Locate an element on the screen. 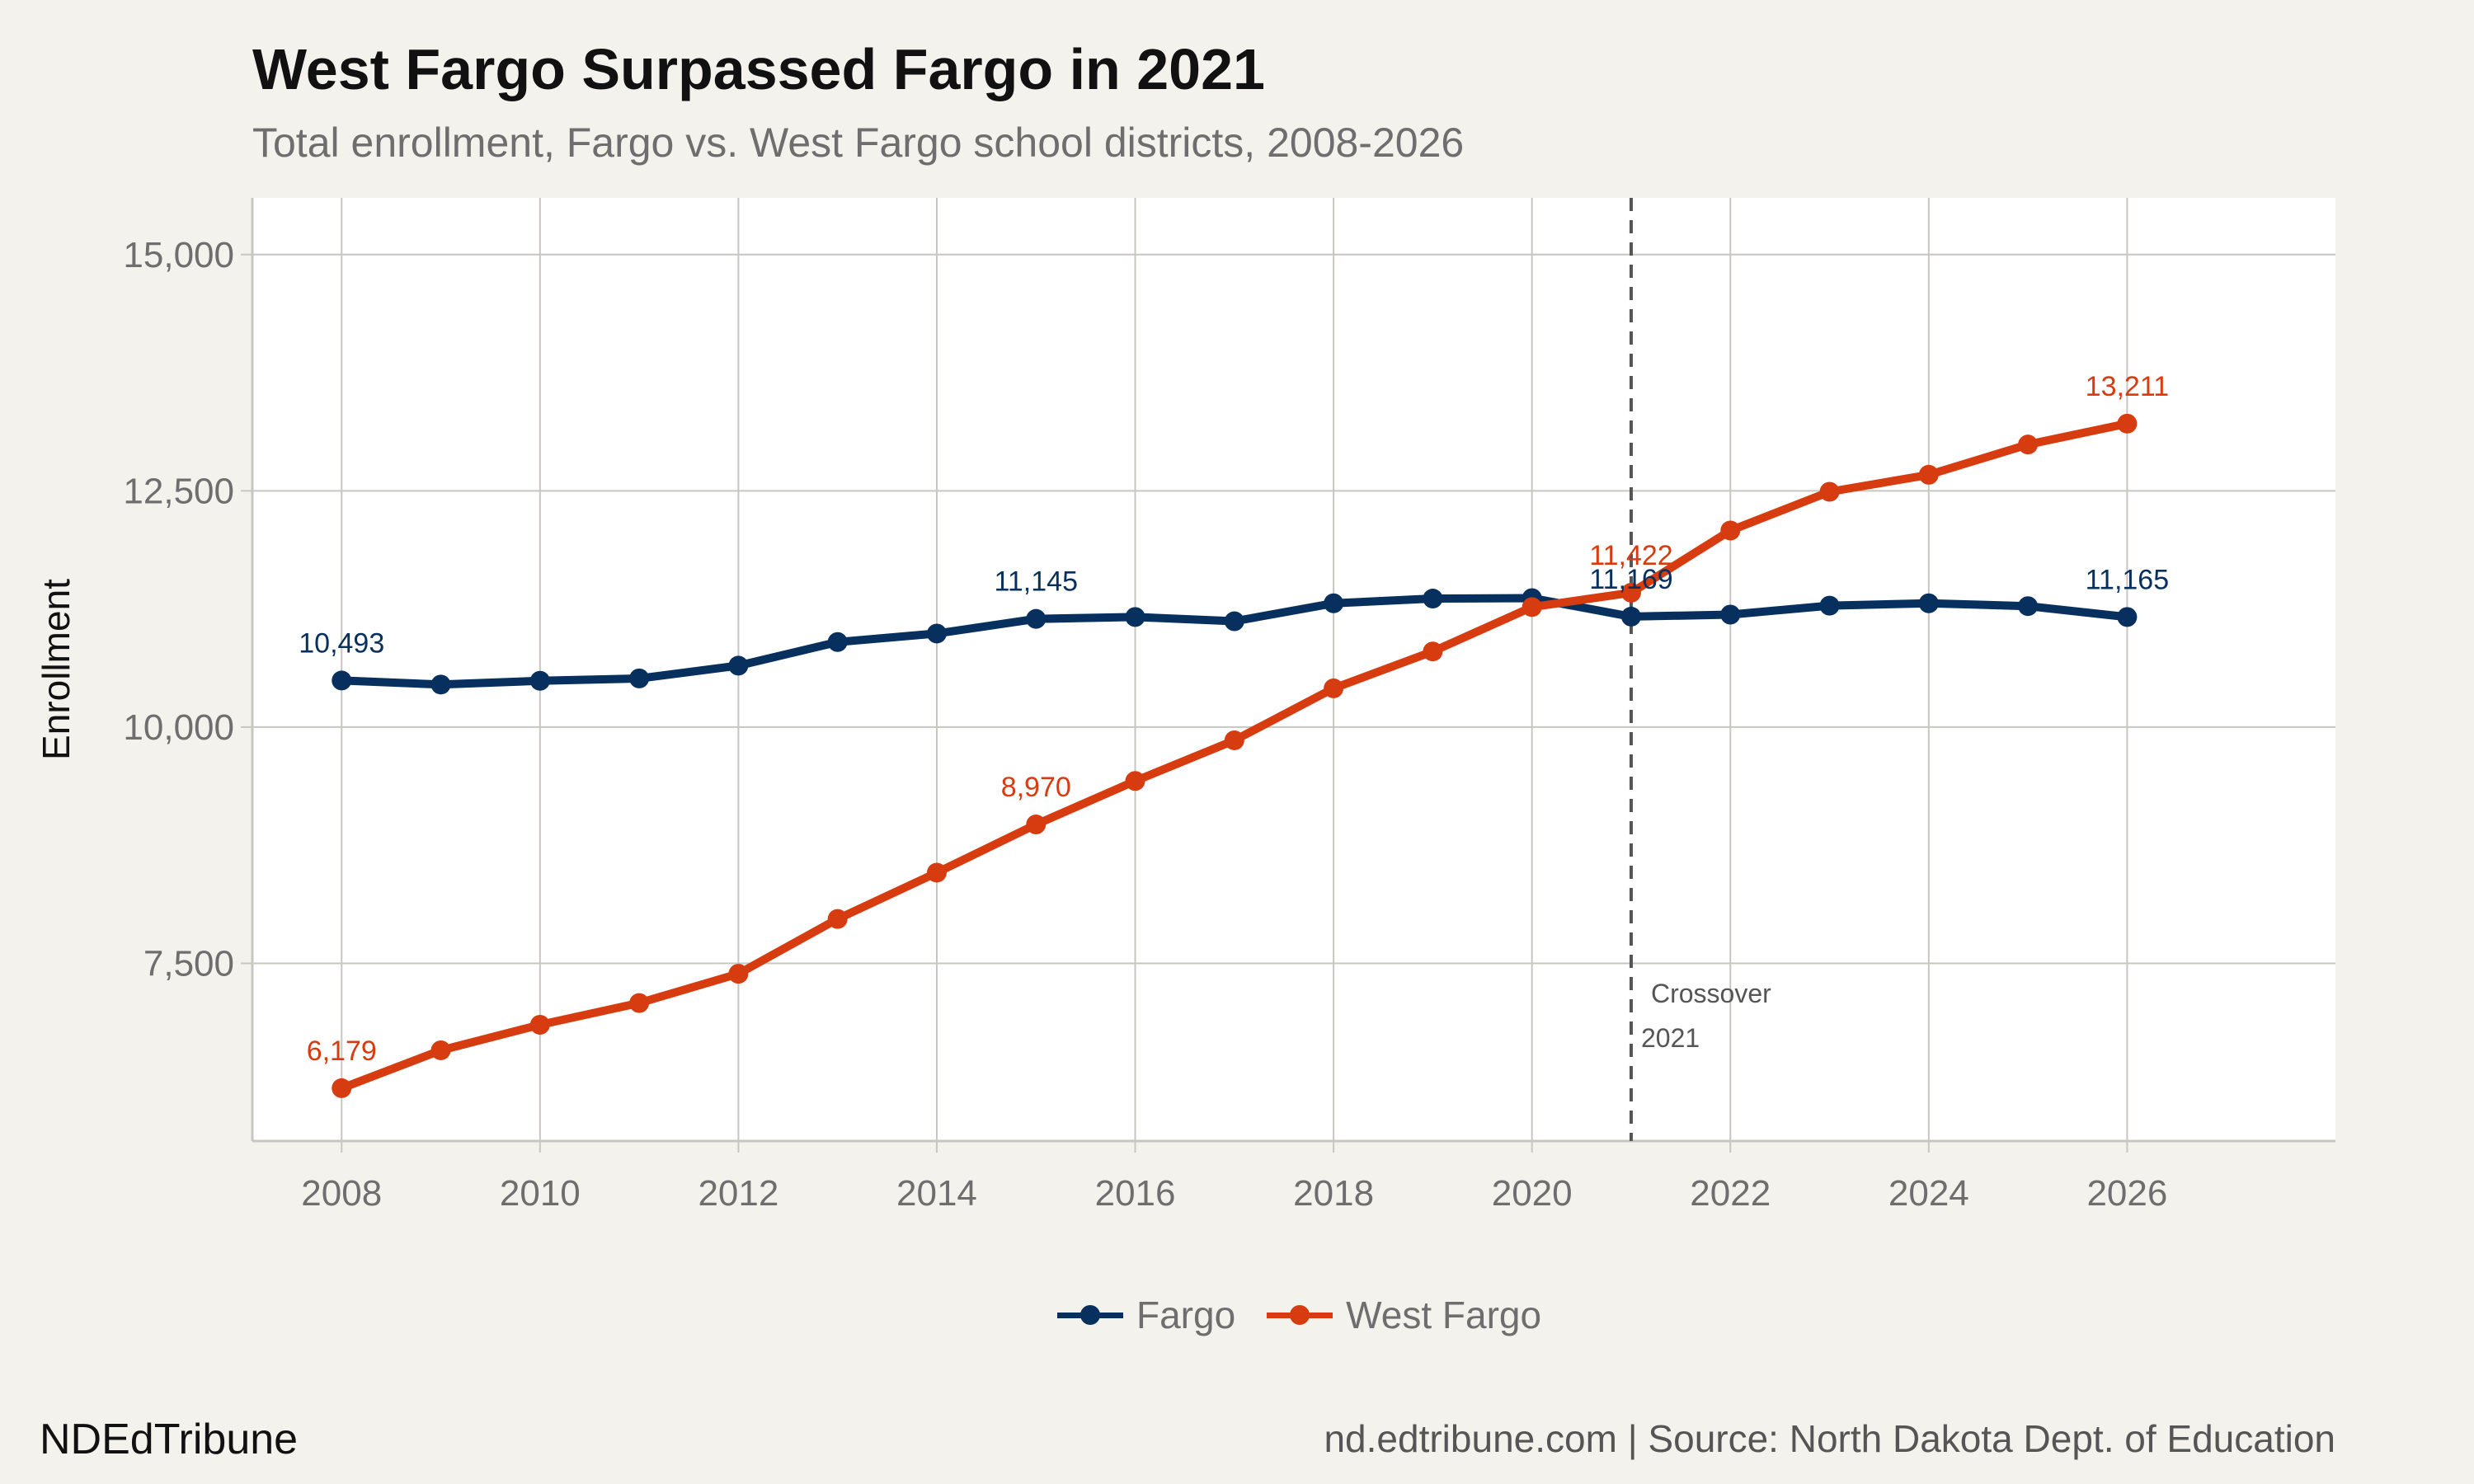 This screenshot has height=1484, width=2474. data-label-west-fargo: 11,422 is located at coordinates (1630, 555).